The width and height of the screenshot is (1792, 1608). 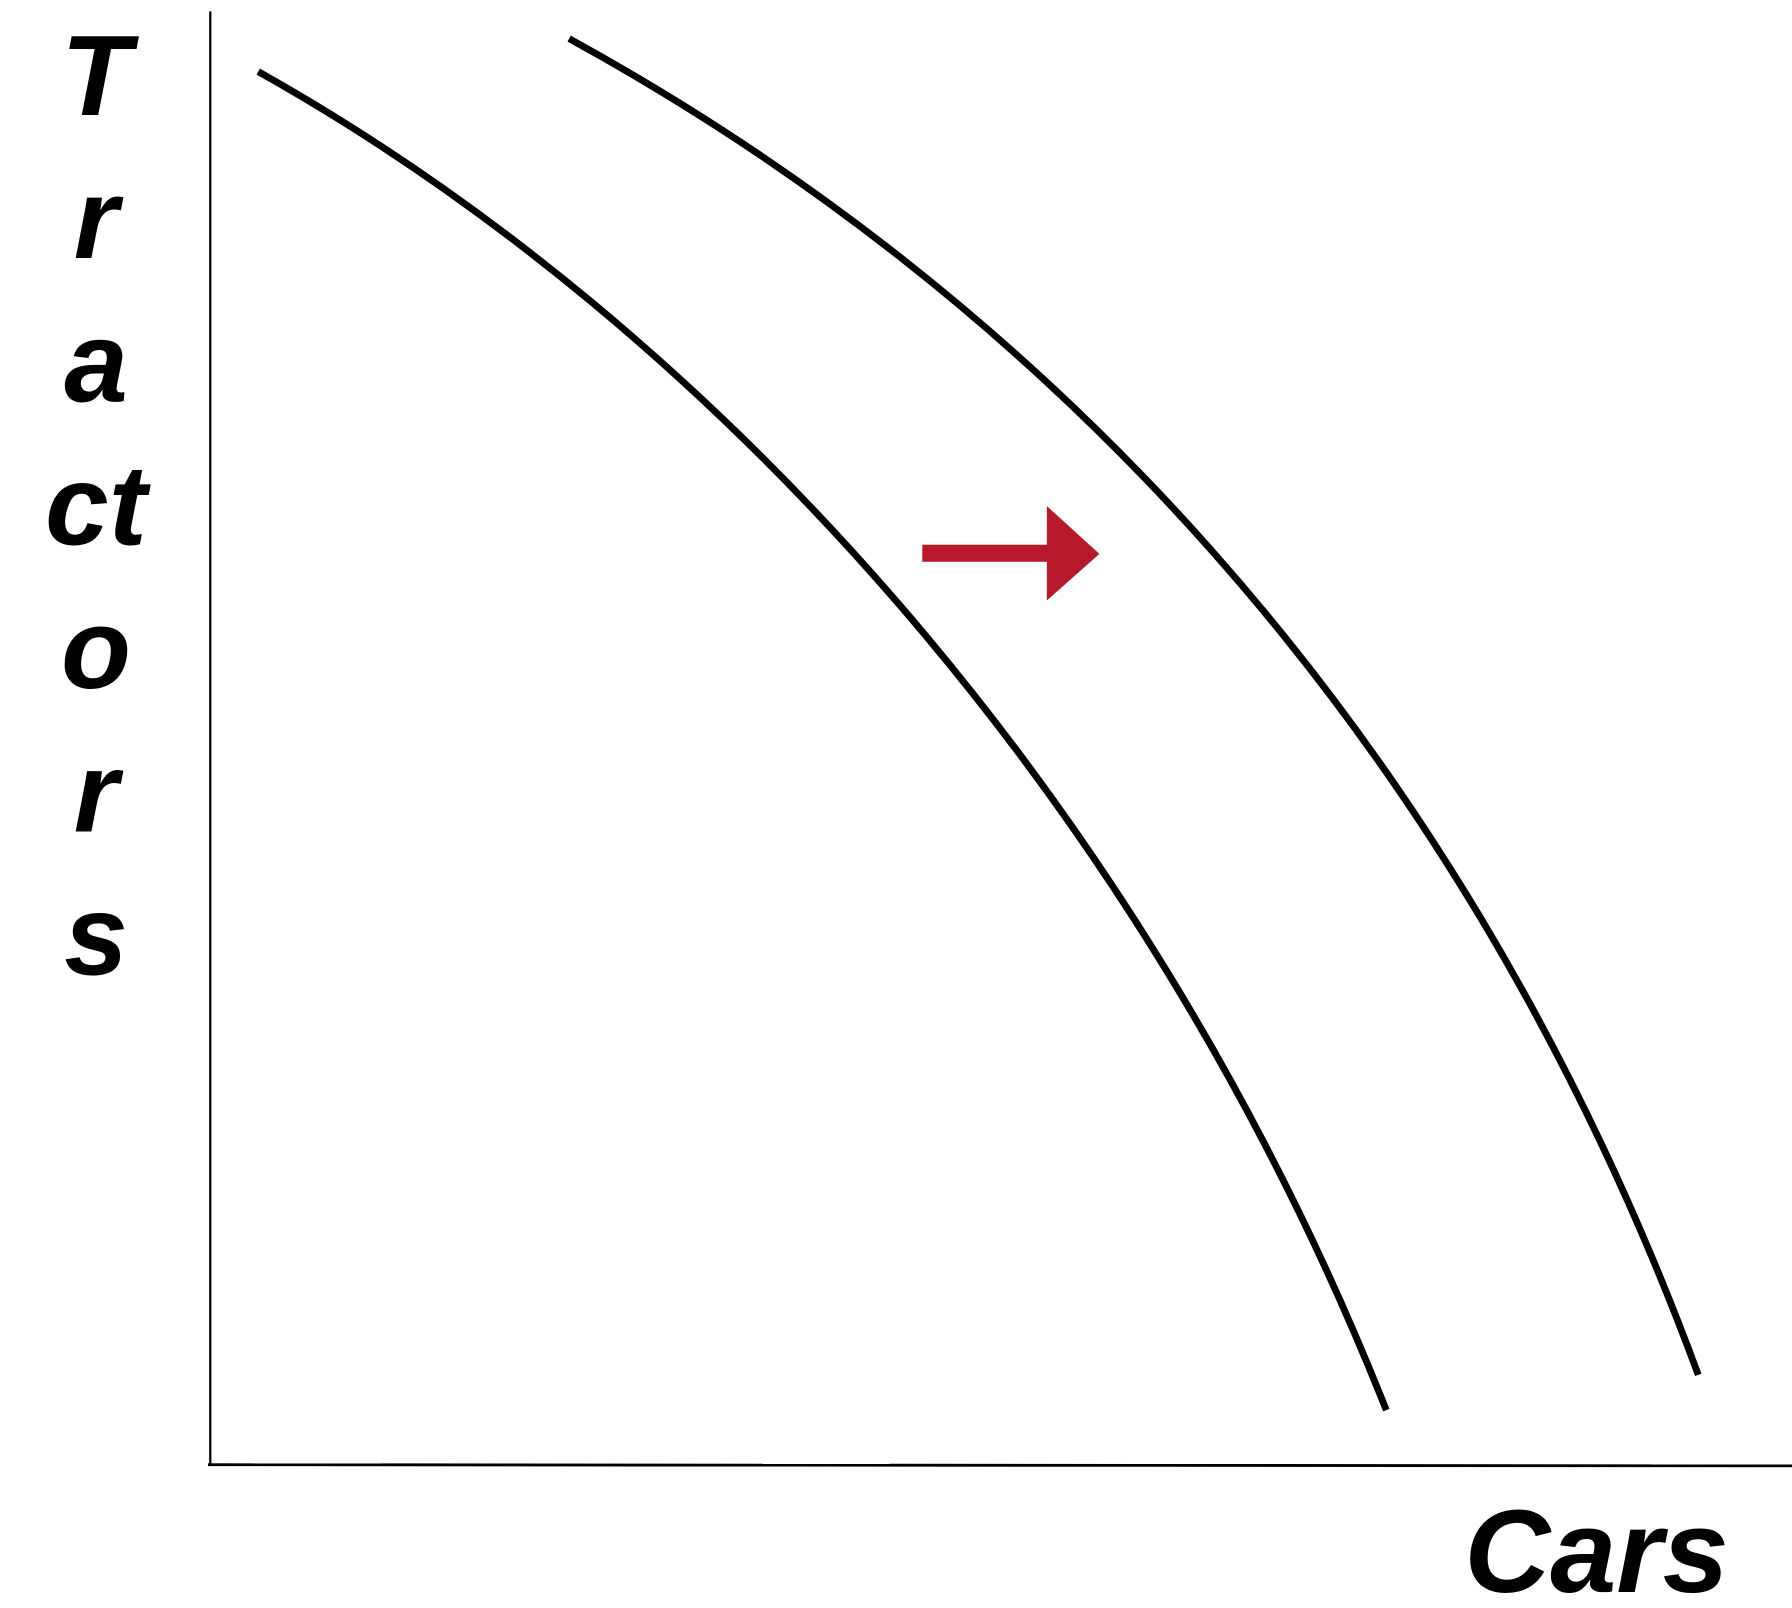 What do you see at coordinates (1596, 1547) in the screenshot?
I see `x-axis-label: Cars` at bounding box center [1596, 1547].